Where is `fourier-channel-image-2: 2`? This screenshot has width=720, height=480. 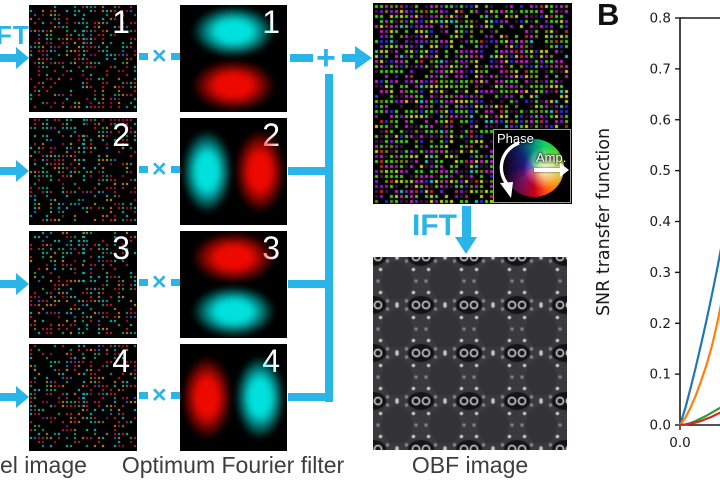
fourier-channel-image-2: 2 is located at coordinates (83, 171).